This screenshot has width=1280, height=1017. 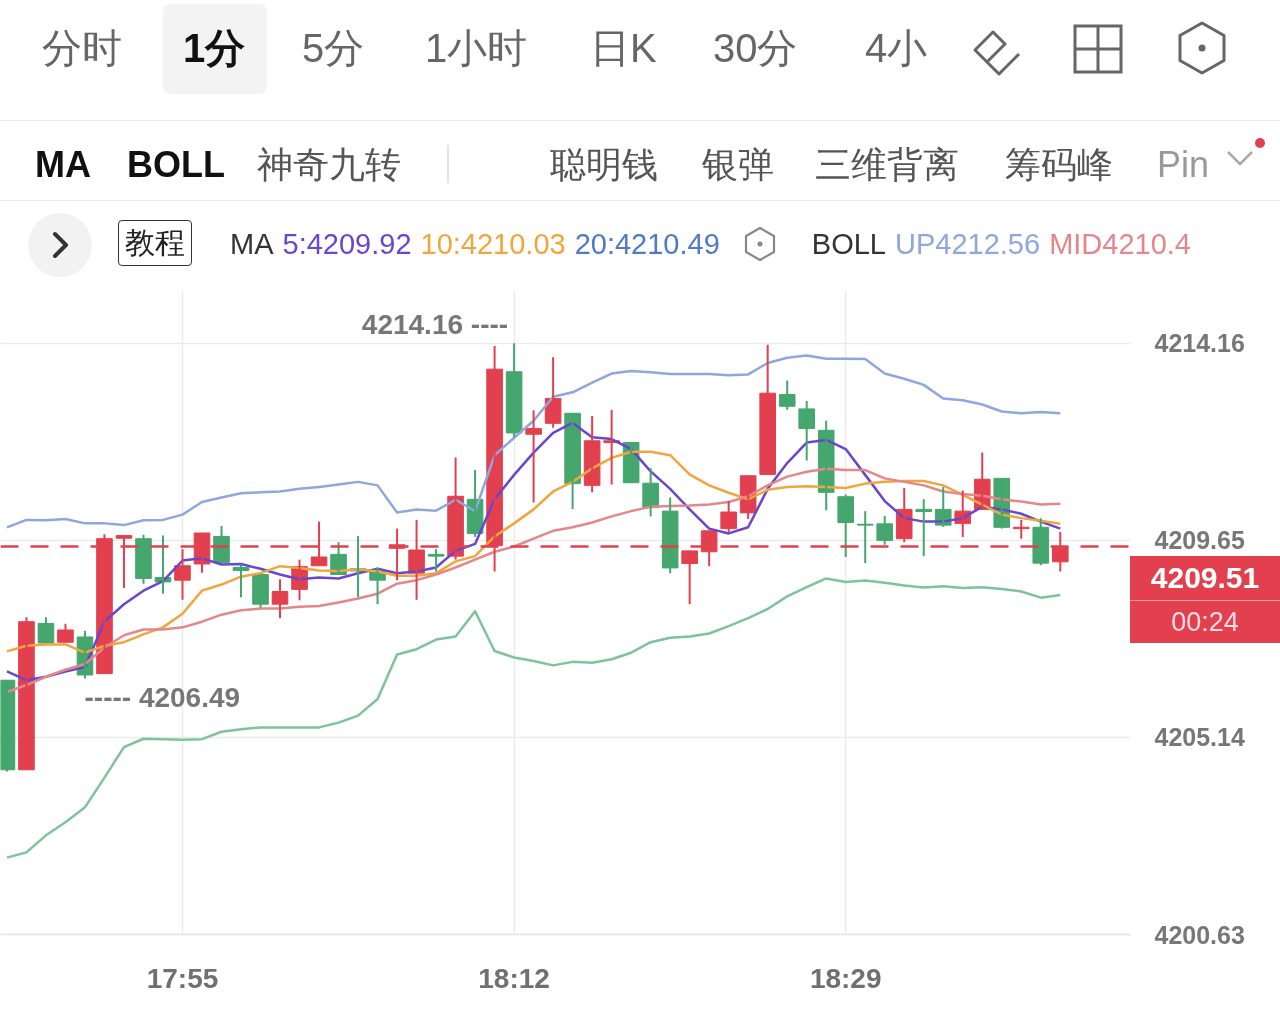 What do you see at coordinates (738, 164) in the screenshot?
I see `text: 银弹` at bounding box center [738, 164].